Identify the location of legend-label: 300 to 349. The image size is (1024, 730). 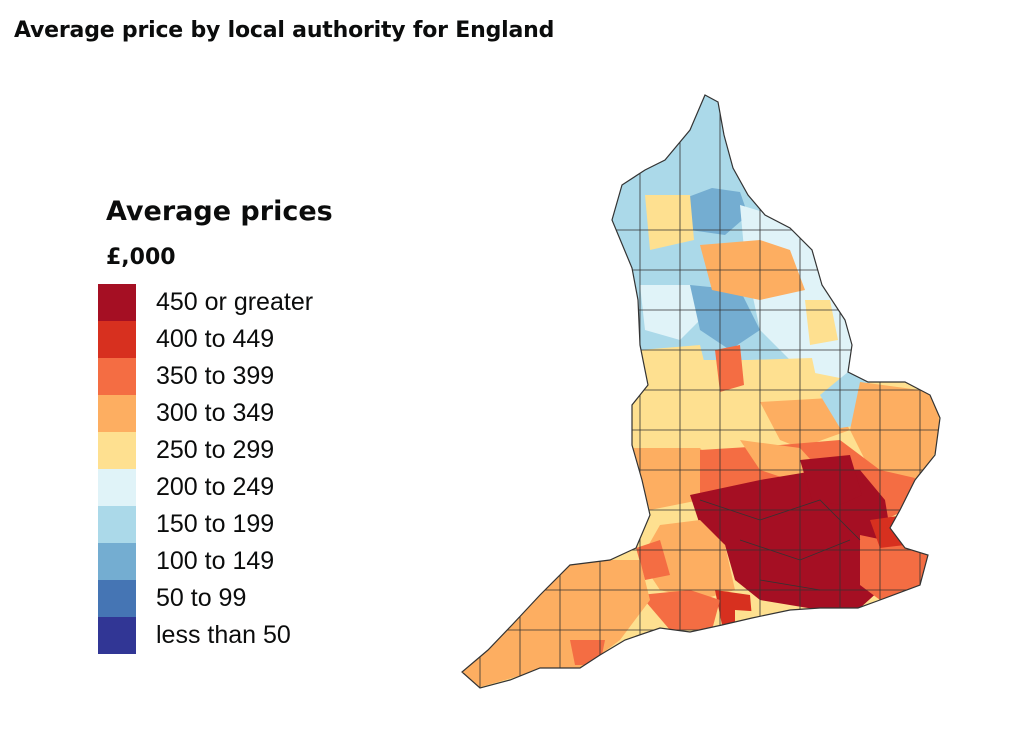
(215, 413).